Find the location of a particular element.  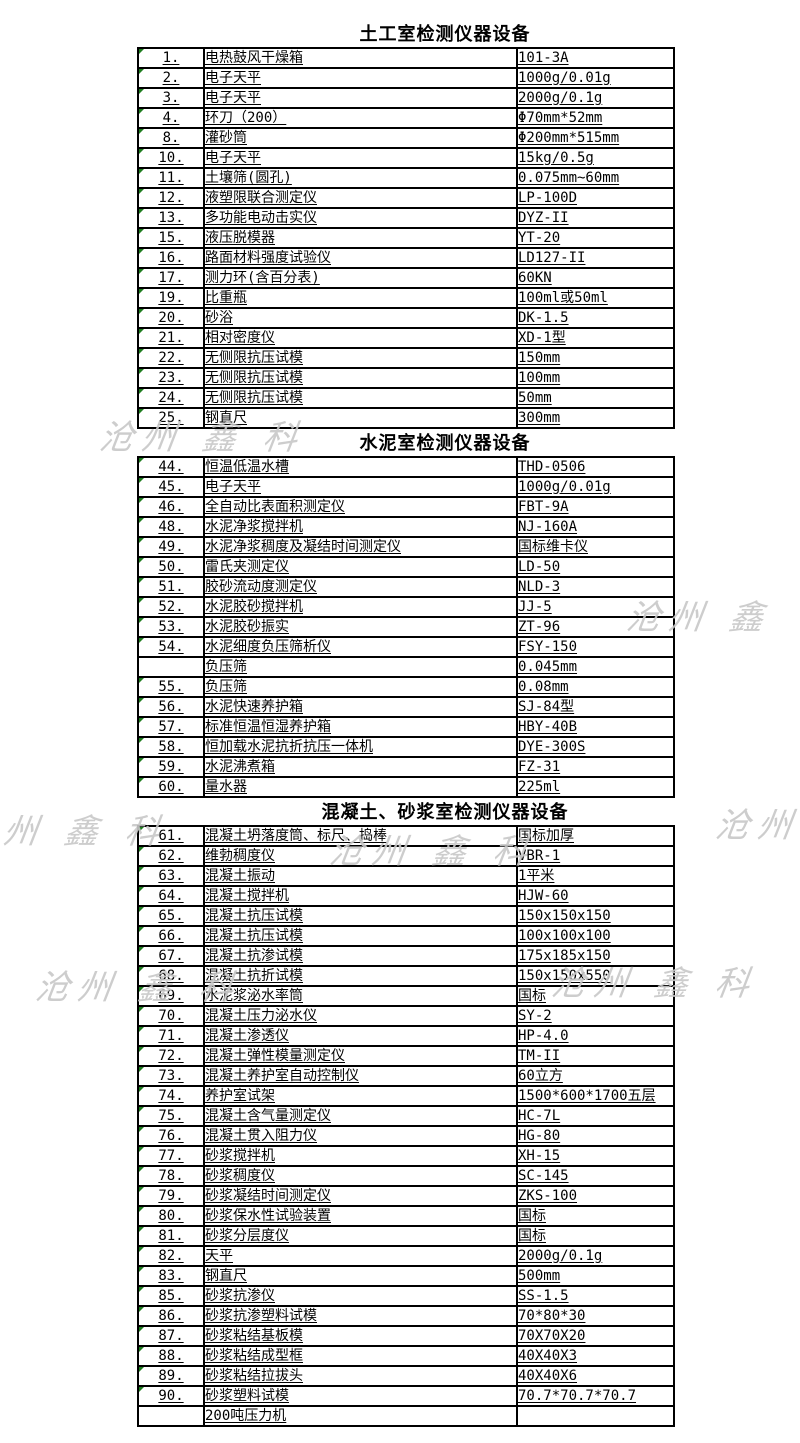

equipment-spec: 150mm is located at coordinates (539, 357).